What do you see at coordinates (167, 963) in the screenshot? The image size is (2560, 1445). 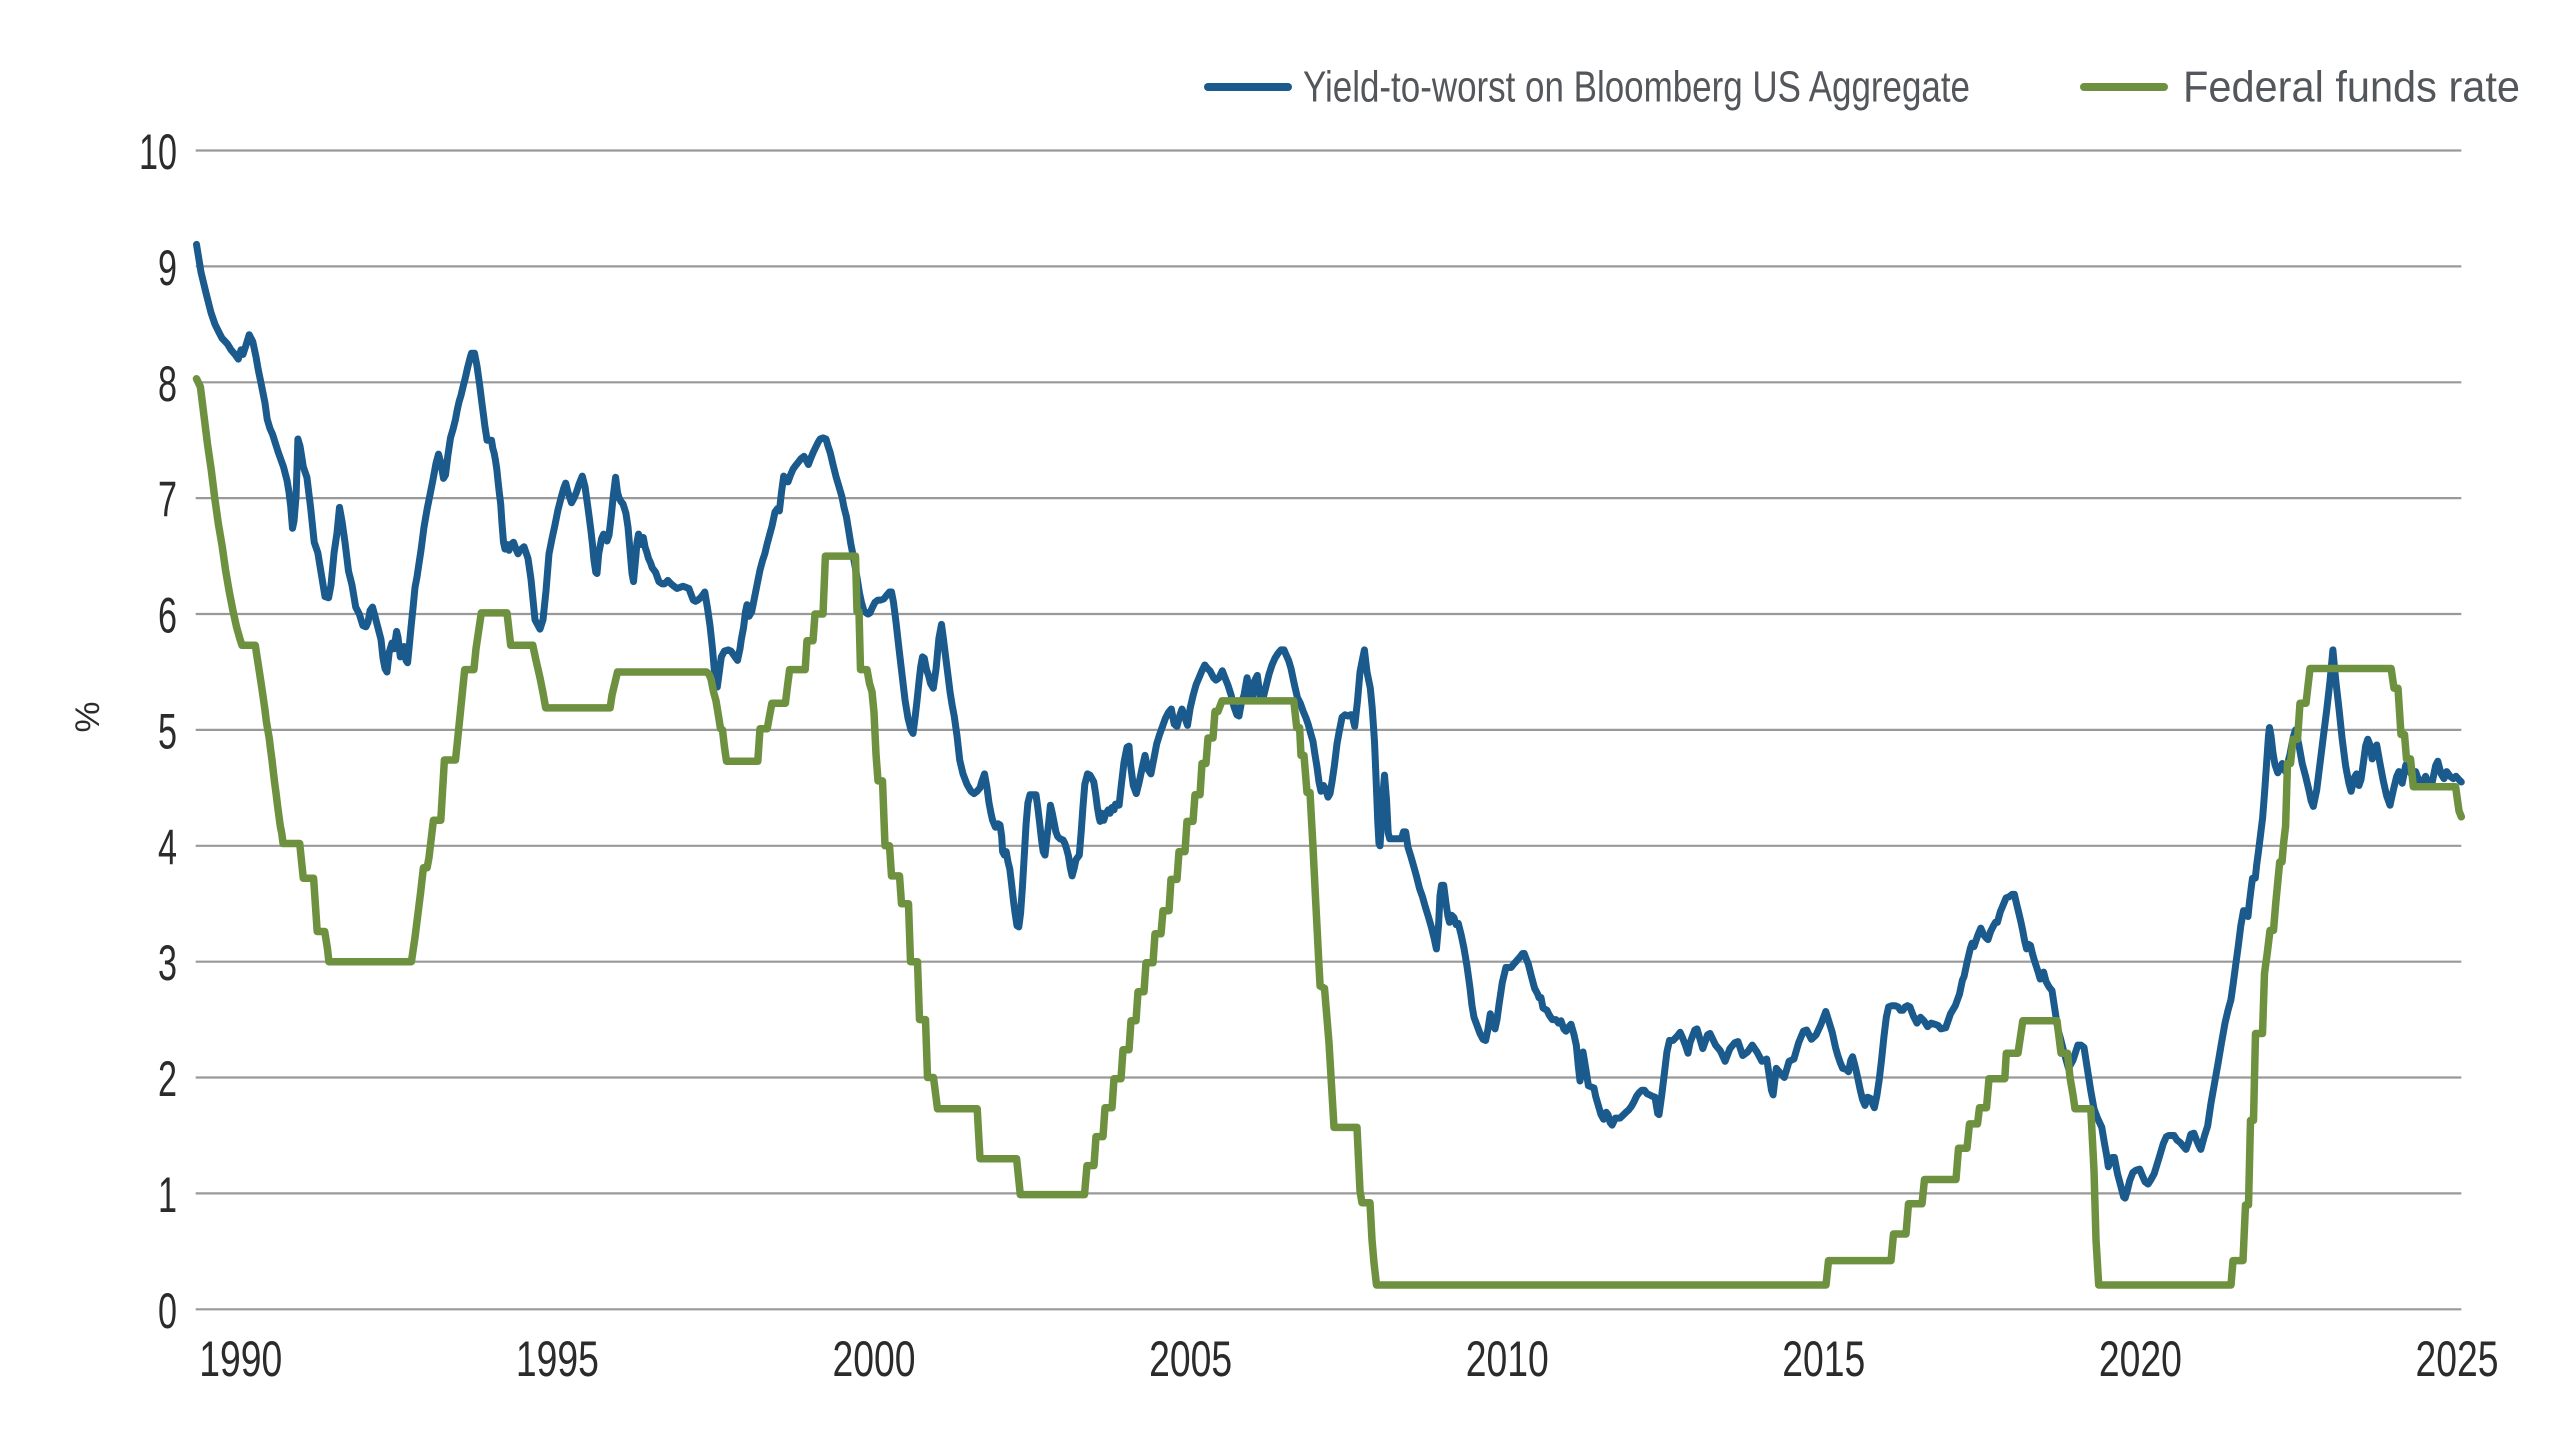 I see `svg-text: 3` at bounding box center [167, 963].